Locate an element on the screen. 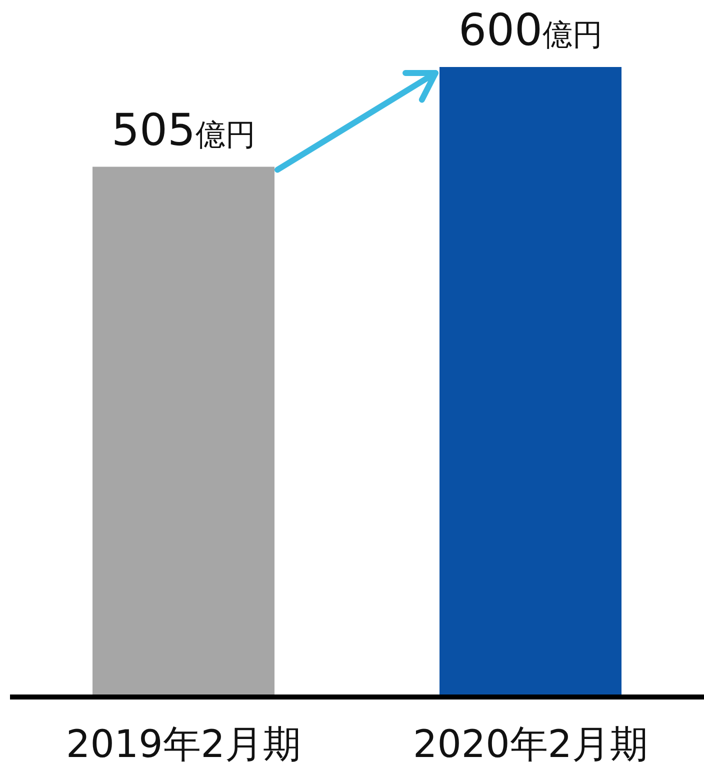 This screenshot has height=762, width=704. x-tick-label: 2020年2月期 is located at coordinates (530, 742).